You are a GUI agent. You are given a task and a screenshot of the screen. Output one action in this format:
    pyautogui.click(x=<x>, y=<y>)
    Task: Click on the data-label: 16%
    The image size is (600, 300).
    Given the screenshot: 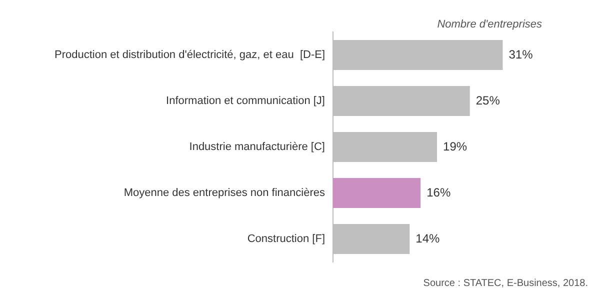 What is the action you would take?
    pyautogui.click(x=438, y=192)
    